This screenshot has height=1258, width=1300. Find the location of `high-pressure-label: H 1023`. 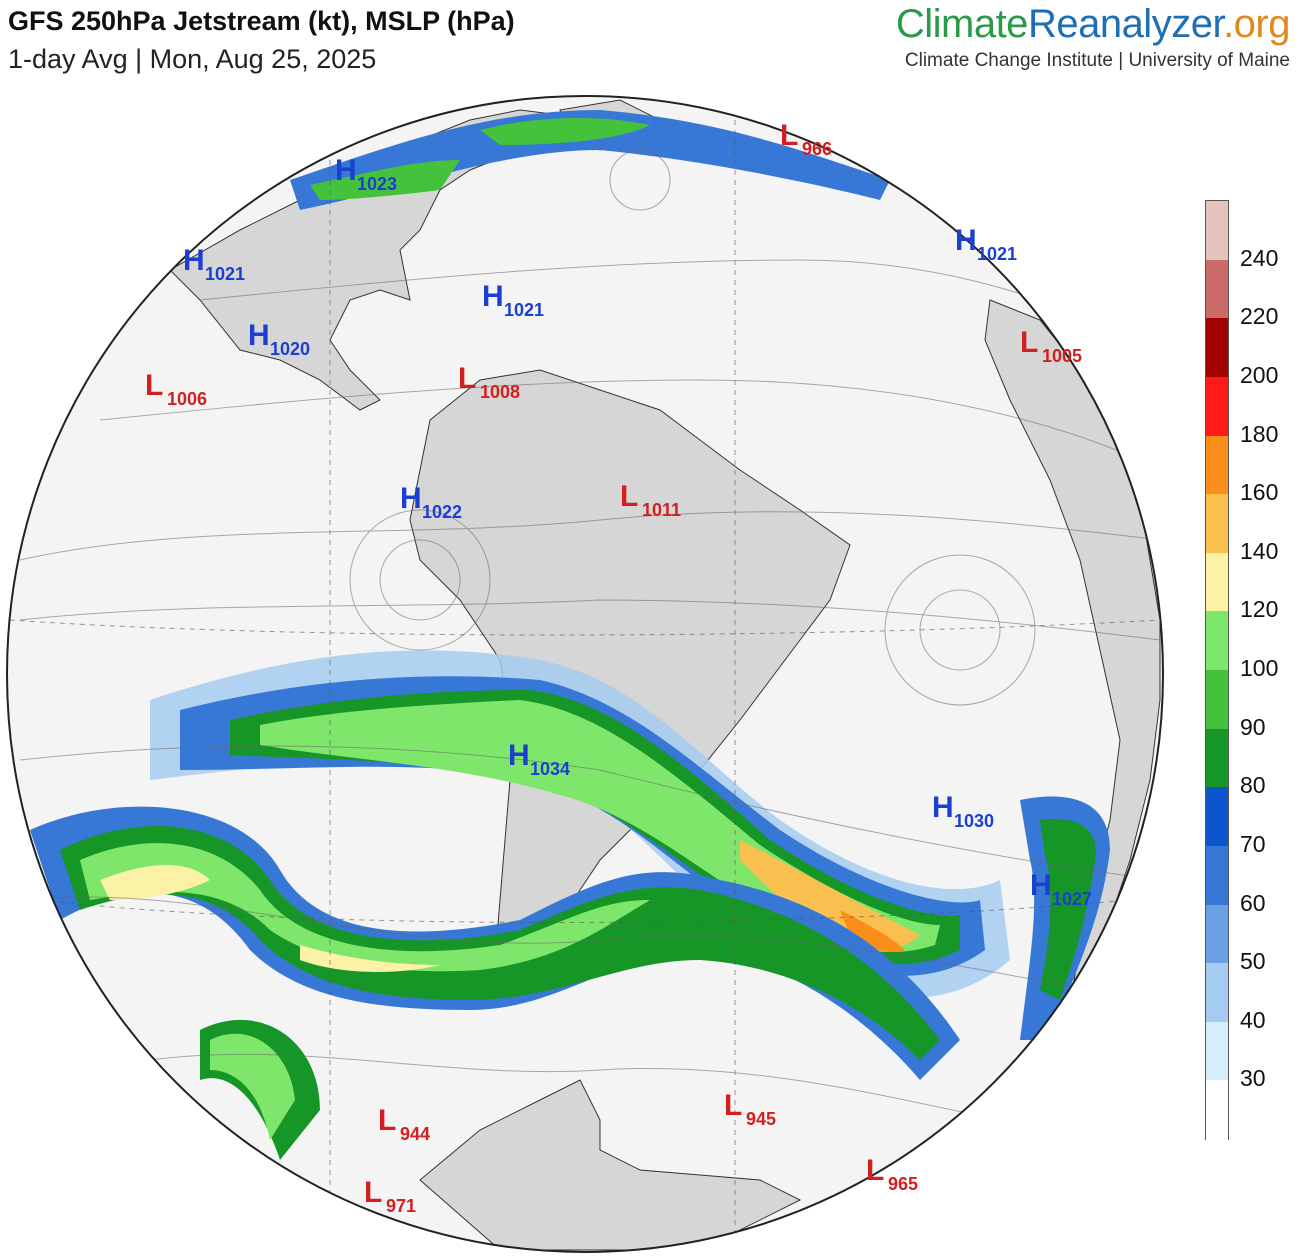

high-pressure-label: H 1023 is located at coordinates (366, 174).